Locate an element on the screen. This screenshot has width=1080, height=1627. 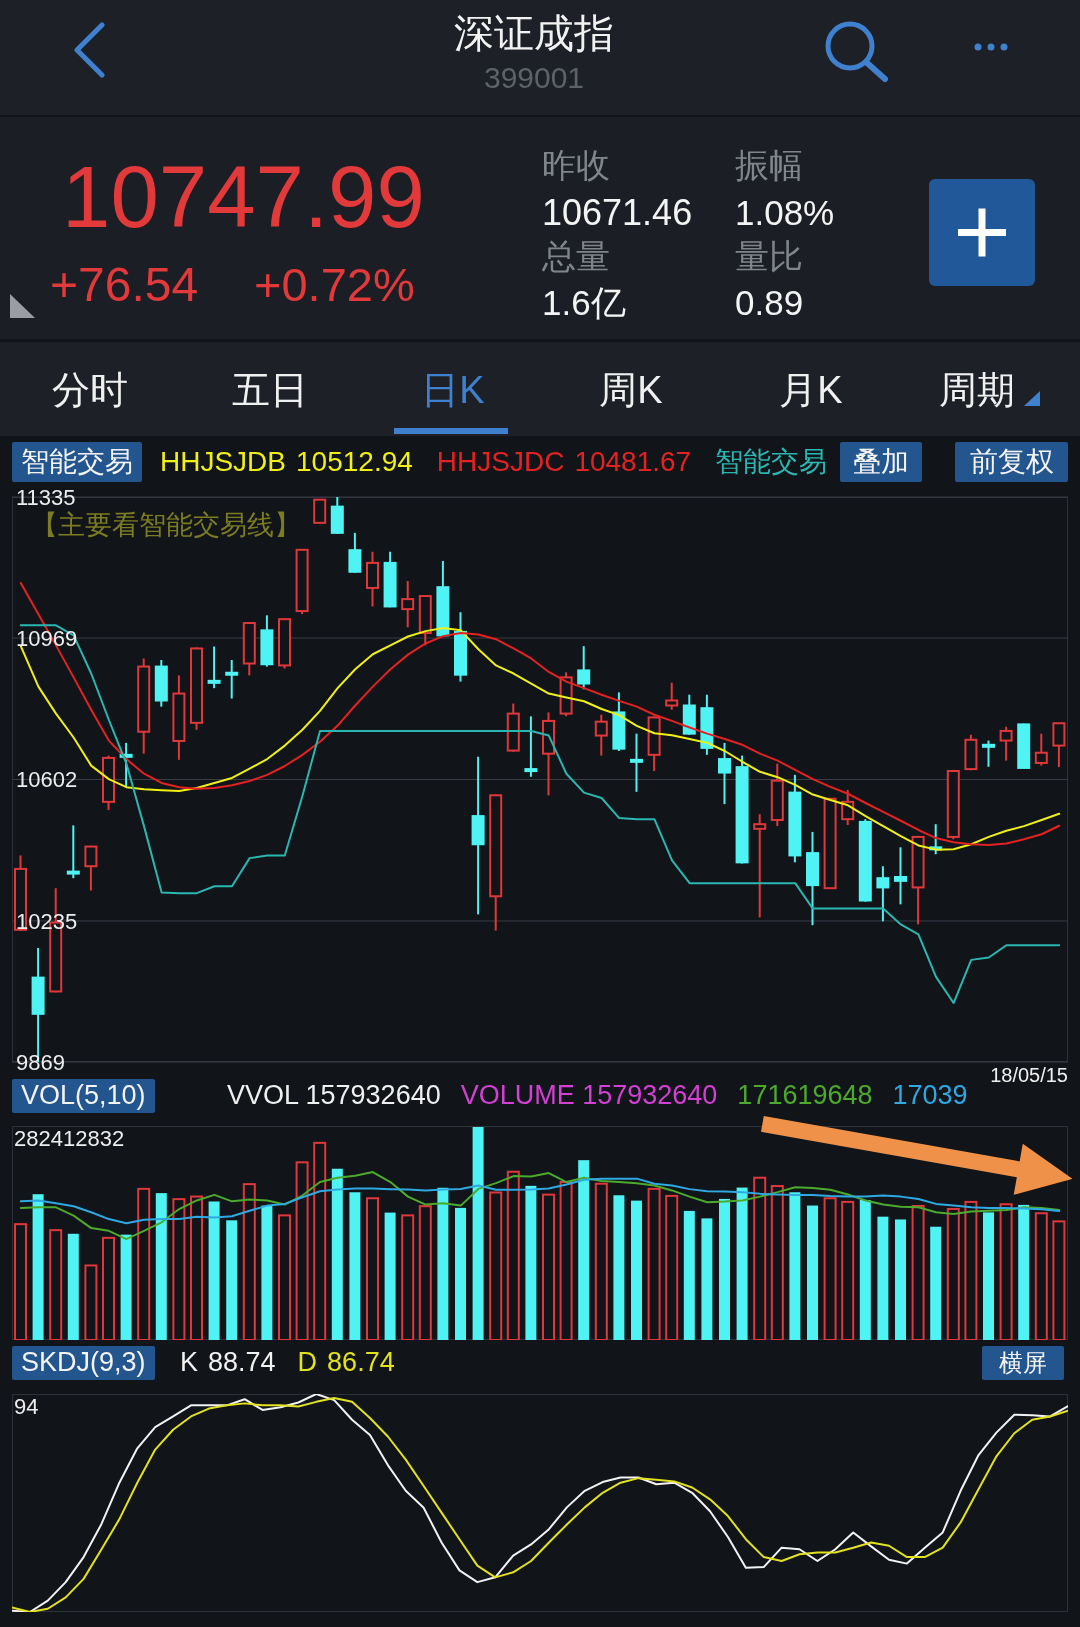
text: 五日 is located at coordinates (270, 390).